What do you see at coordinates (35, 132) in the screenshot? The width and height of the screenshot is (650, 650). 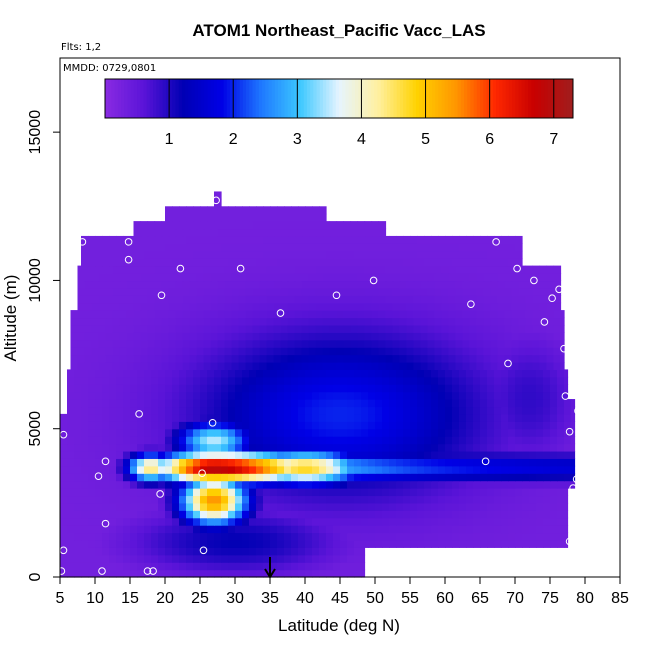 I see `y-tick-label: 15000` at bounding box center [35, 132].